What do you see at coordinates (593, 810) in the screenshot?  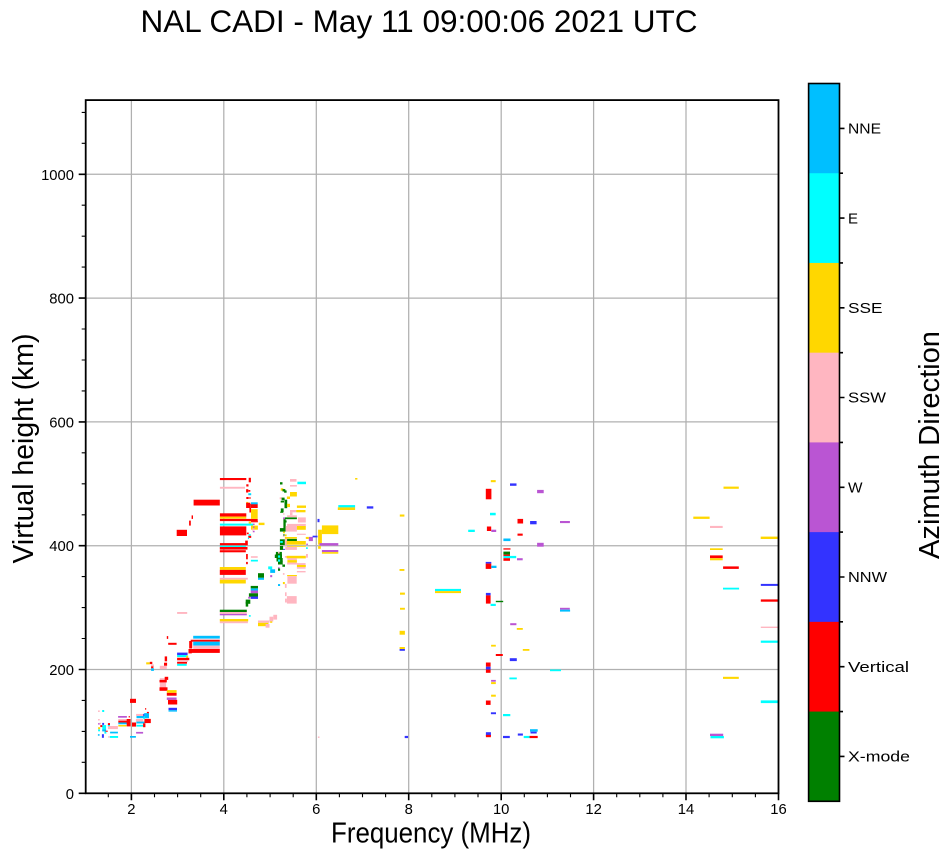 I see `svg-text: 12` at bounding box center [593, 810].